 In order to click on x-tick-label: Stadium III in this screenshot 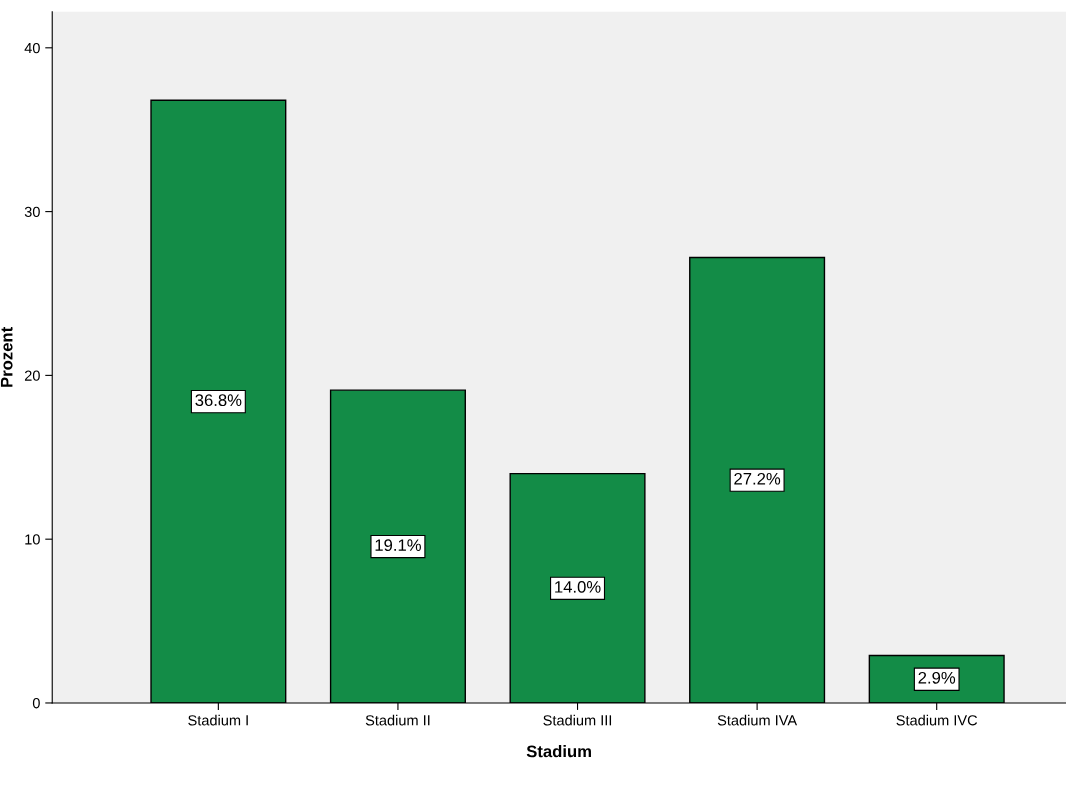, I will do `click(577, 720)`.